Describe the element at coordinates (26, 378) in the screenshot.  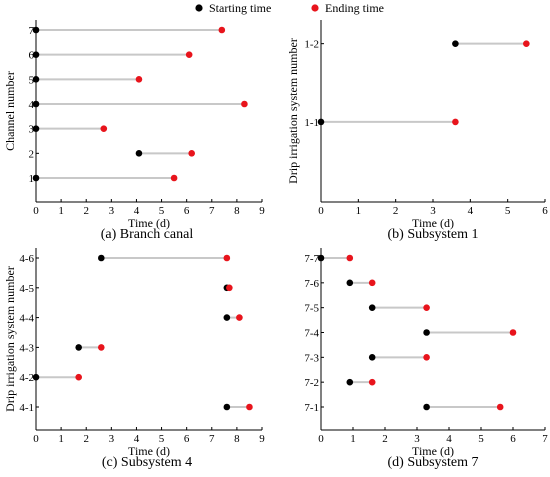
I see `y-tick-label: 4-2` at that location.